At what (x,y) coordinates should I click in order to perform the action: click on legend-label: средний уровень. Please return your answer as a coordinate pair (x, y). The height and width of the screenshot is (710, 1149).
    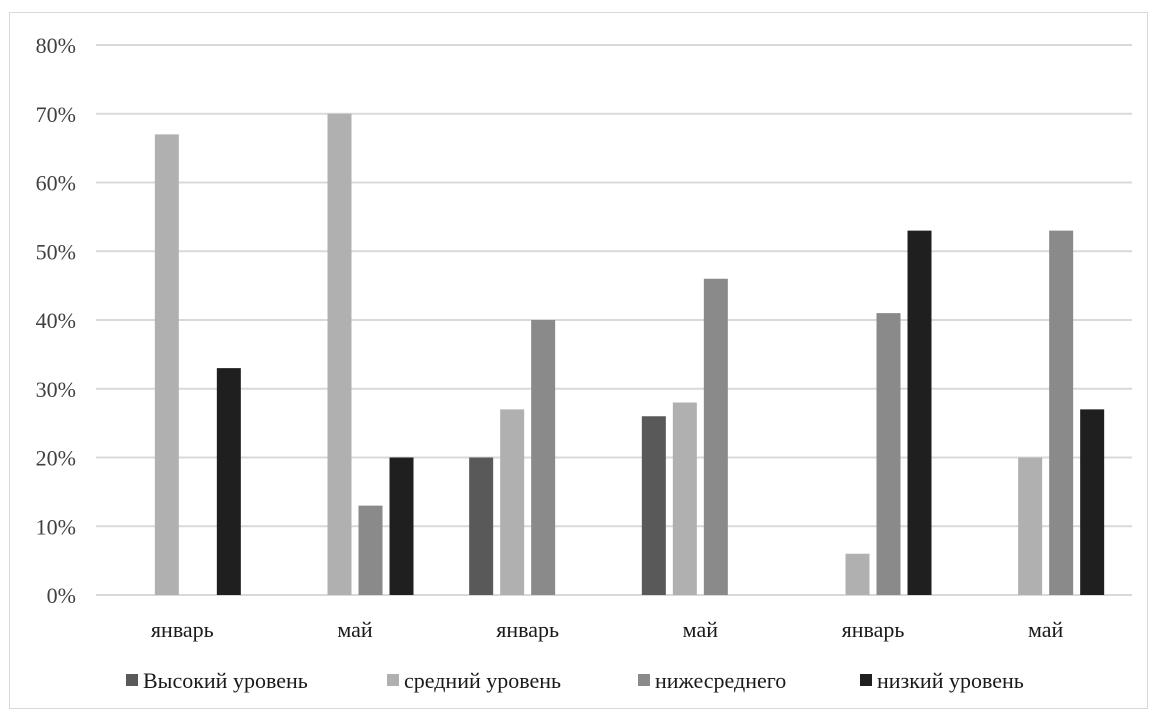
    Looking at the image, I should click on (482, 680).